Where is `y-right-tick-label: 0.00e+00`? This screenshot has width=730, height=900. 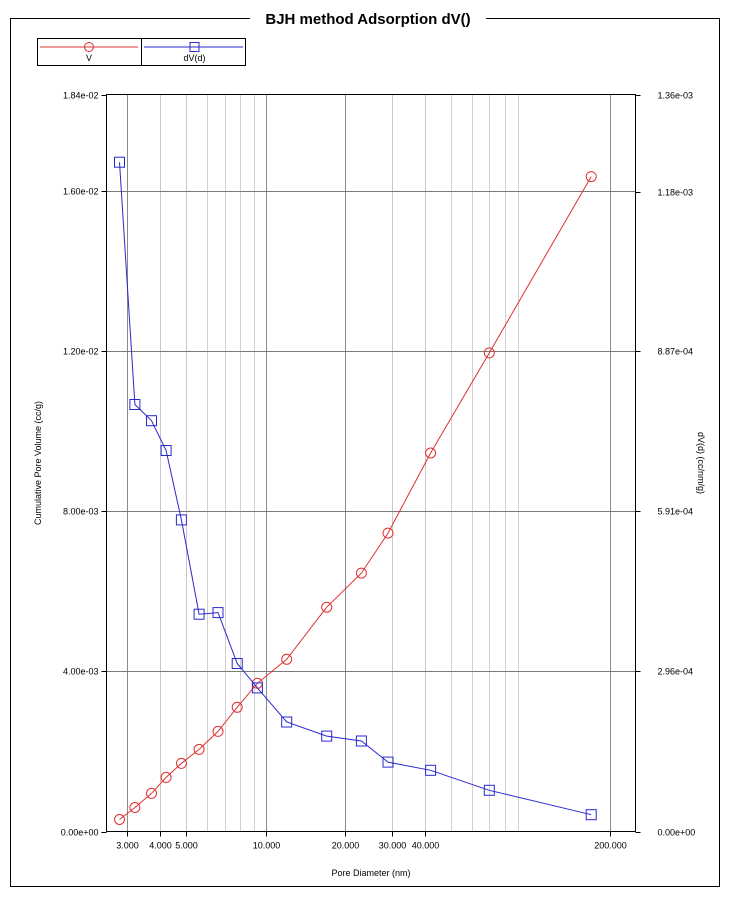 y-right-tick-label: 0.00e+00 is located at coordinates (677, 833).